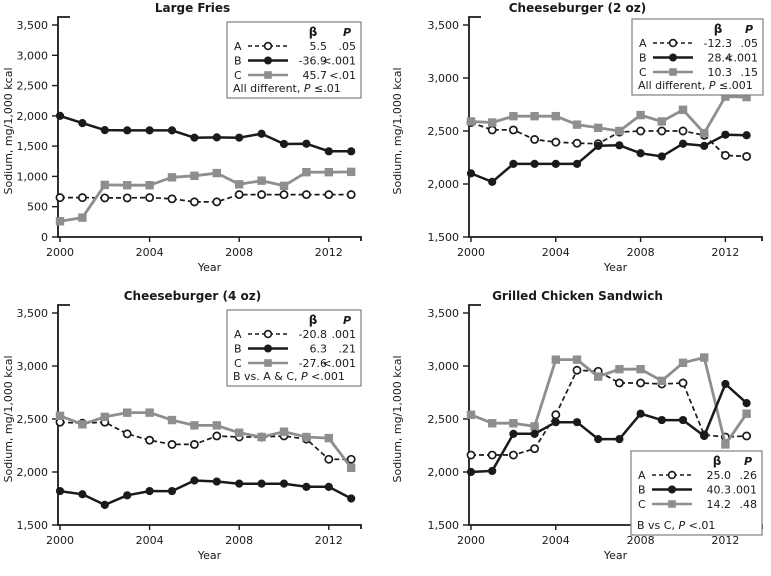 The image size is (771, 576). Describe the element at coordinates (673, 43) in the screenshot. I see `legend-sample-circle-icon` at that location.